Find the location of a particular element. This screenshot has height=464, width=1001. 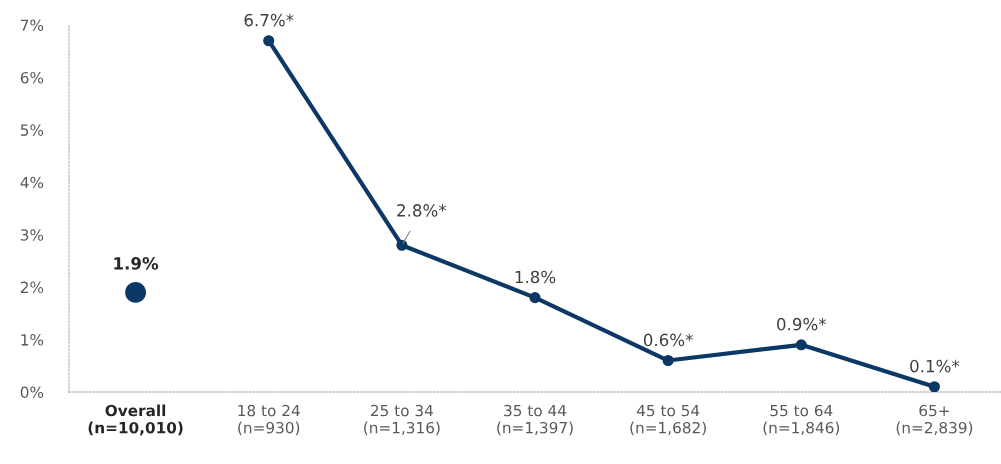

y-tick-label: 5% is located at coordinates (32, 130).